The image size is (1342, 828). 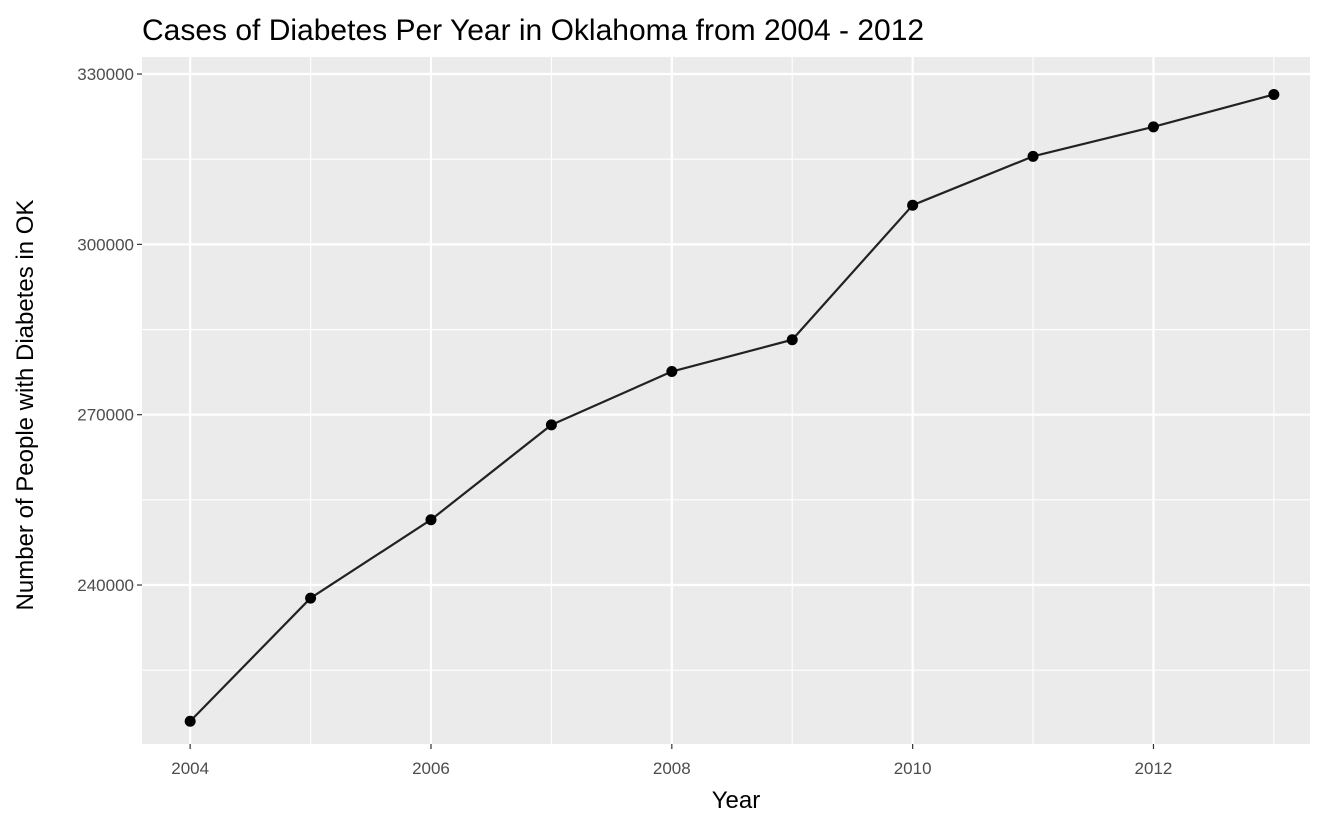 I want to click on y-axis-ticks: 240000 270000 300000 330000, so click(x=109, y=330).